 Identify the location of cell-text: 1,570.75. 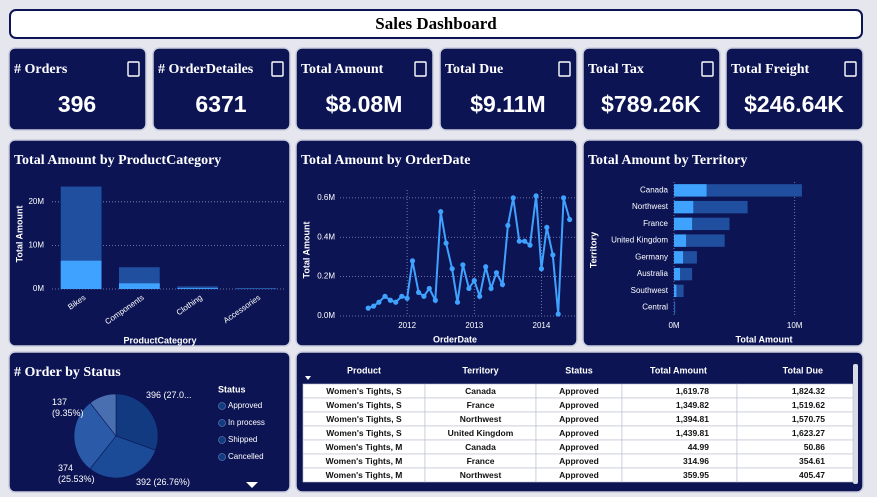
(808, 419).